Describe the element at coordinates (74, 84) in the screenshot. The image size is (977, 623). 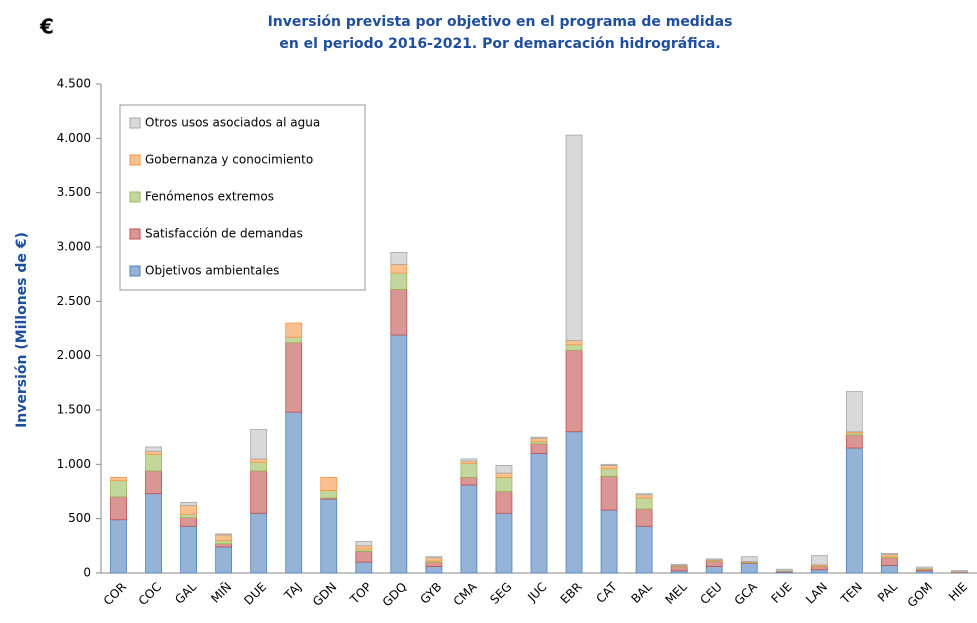
I see `y-tick-label: 4.500` at that location.